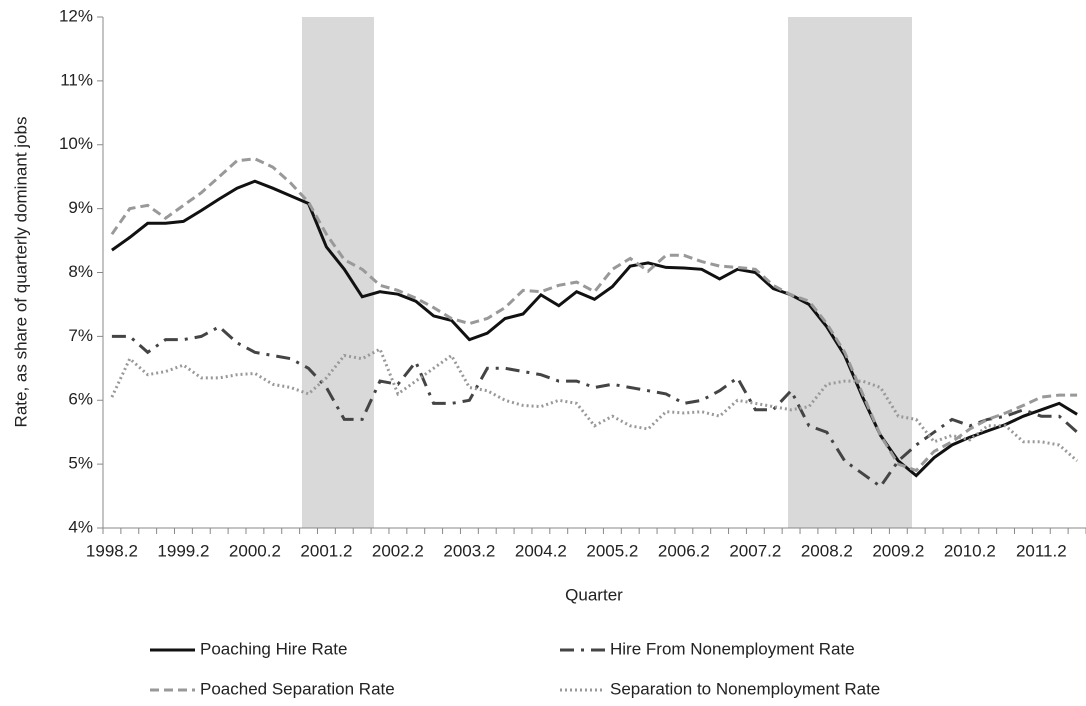  Describe the element at coordinates (80, 271) in the screenshot. I see `y-tick-label: 8%` at that location.